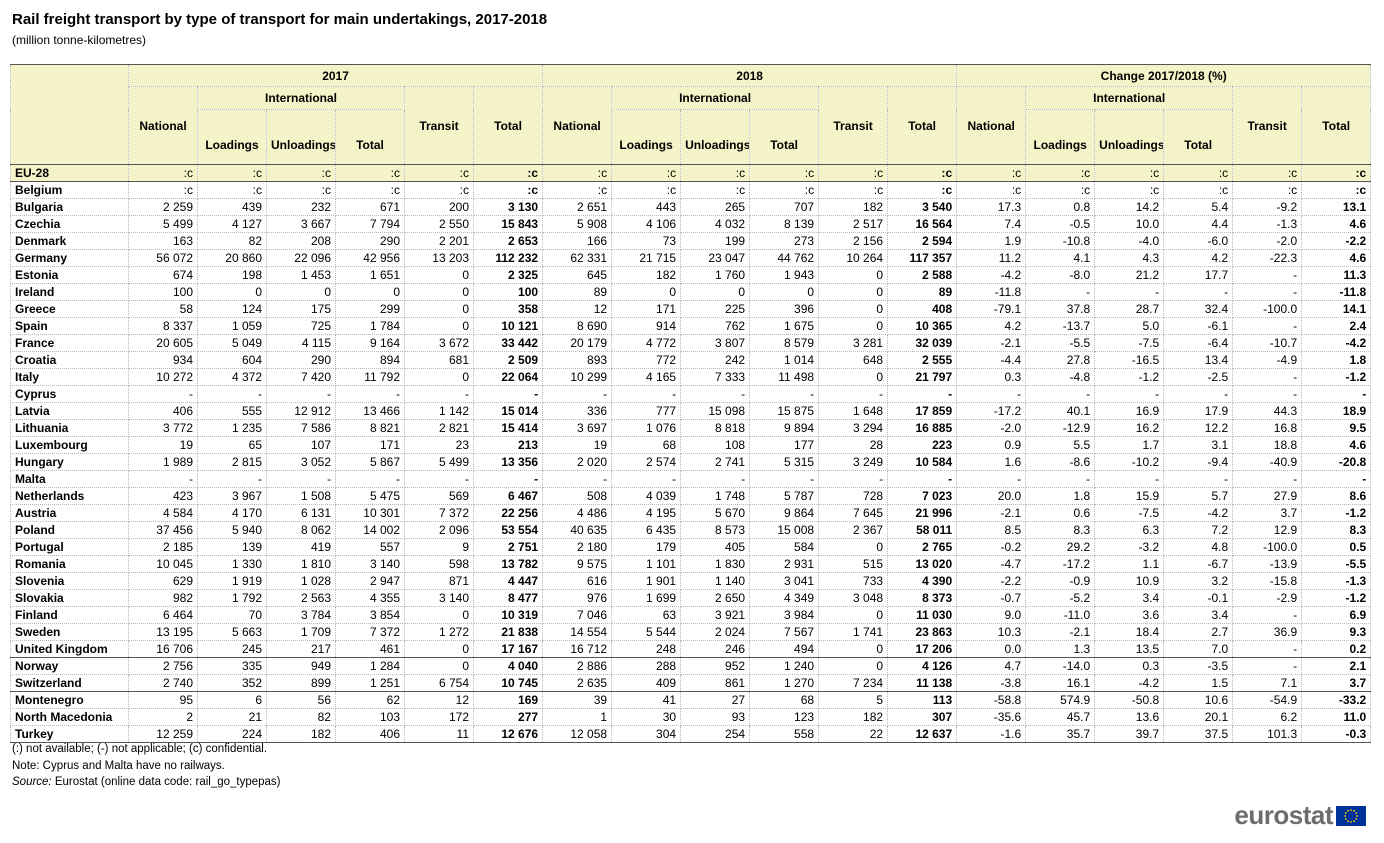 This screenshot has height=843, width=1384. What do you see at coordinates (922, 445) in the screenshot?
I see `cell: 223` at bounding box center [922, 445].